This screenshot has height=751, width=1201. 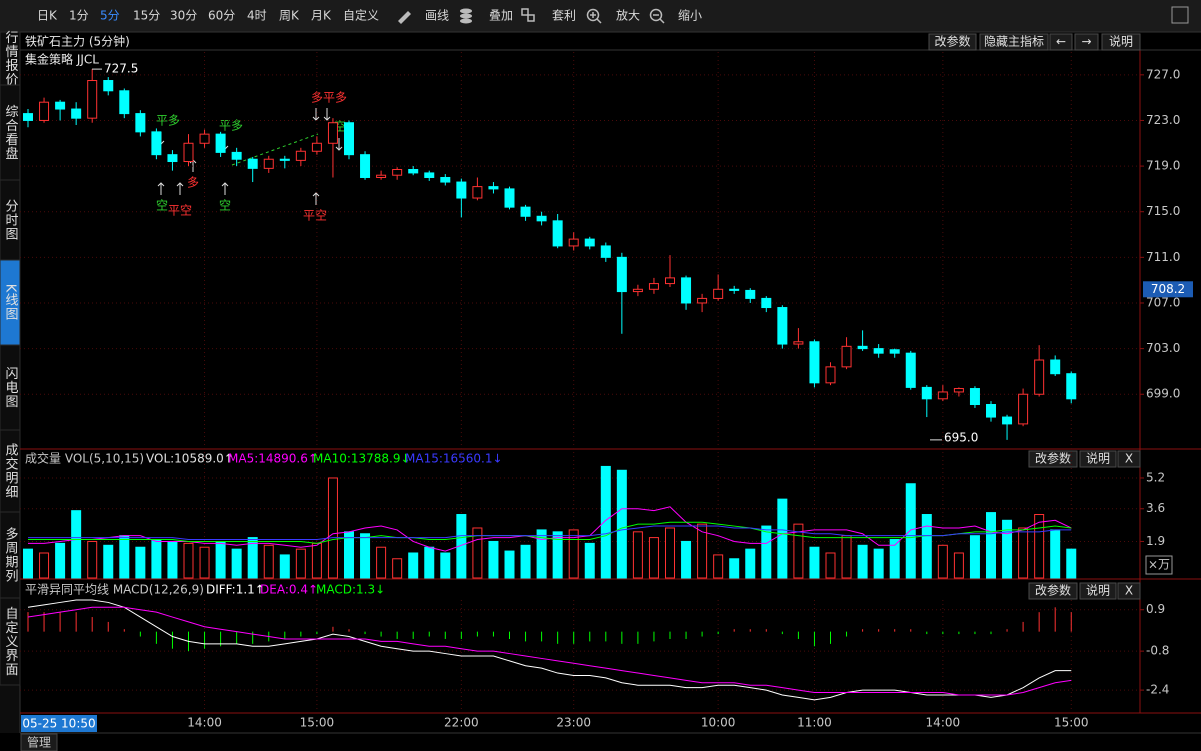 What do you see at coordinates (1159, 565) in the screenshot?
I see `unit-box` at bounding box center [1159, 565].